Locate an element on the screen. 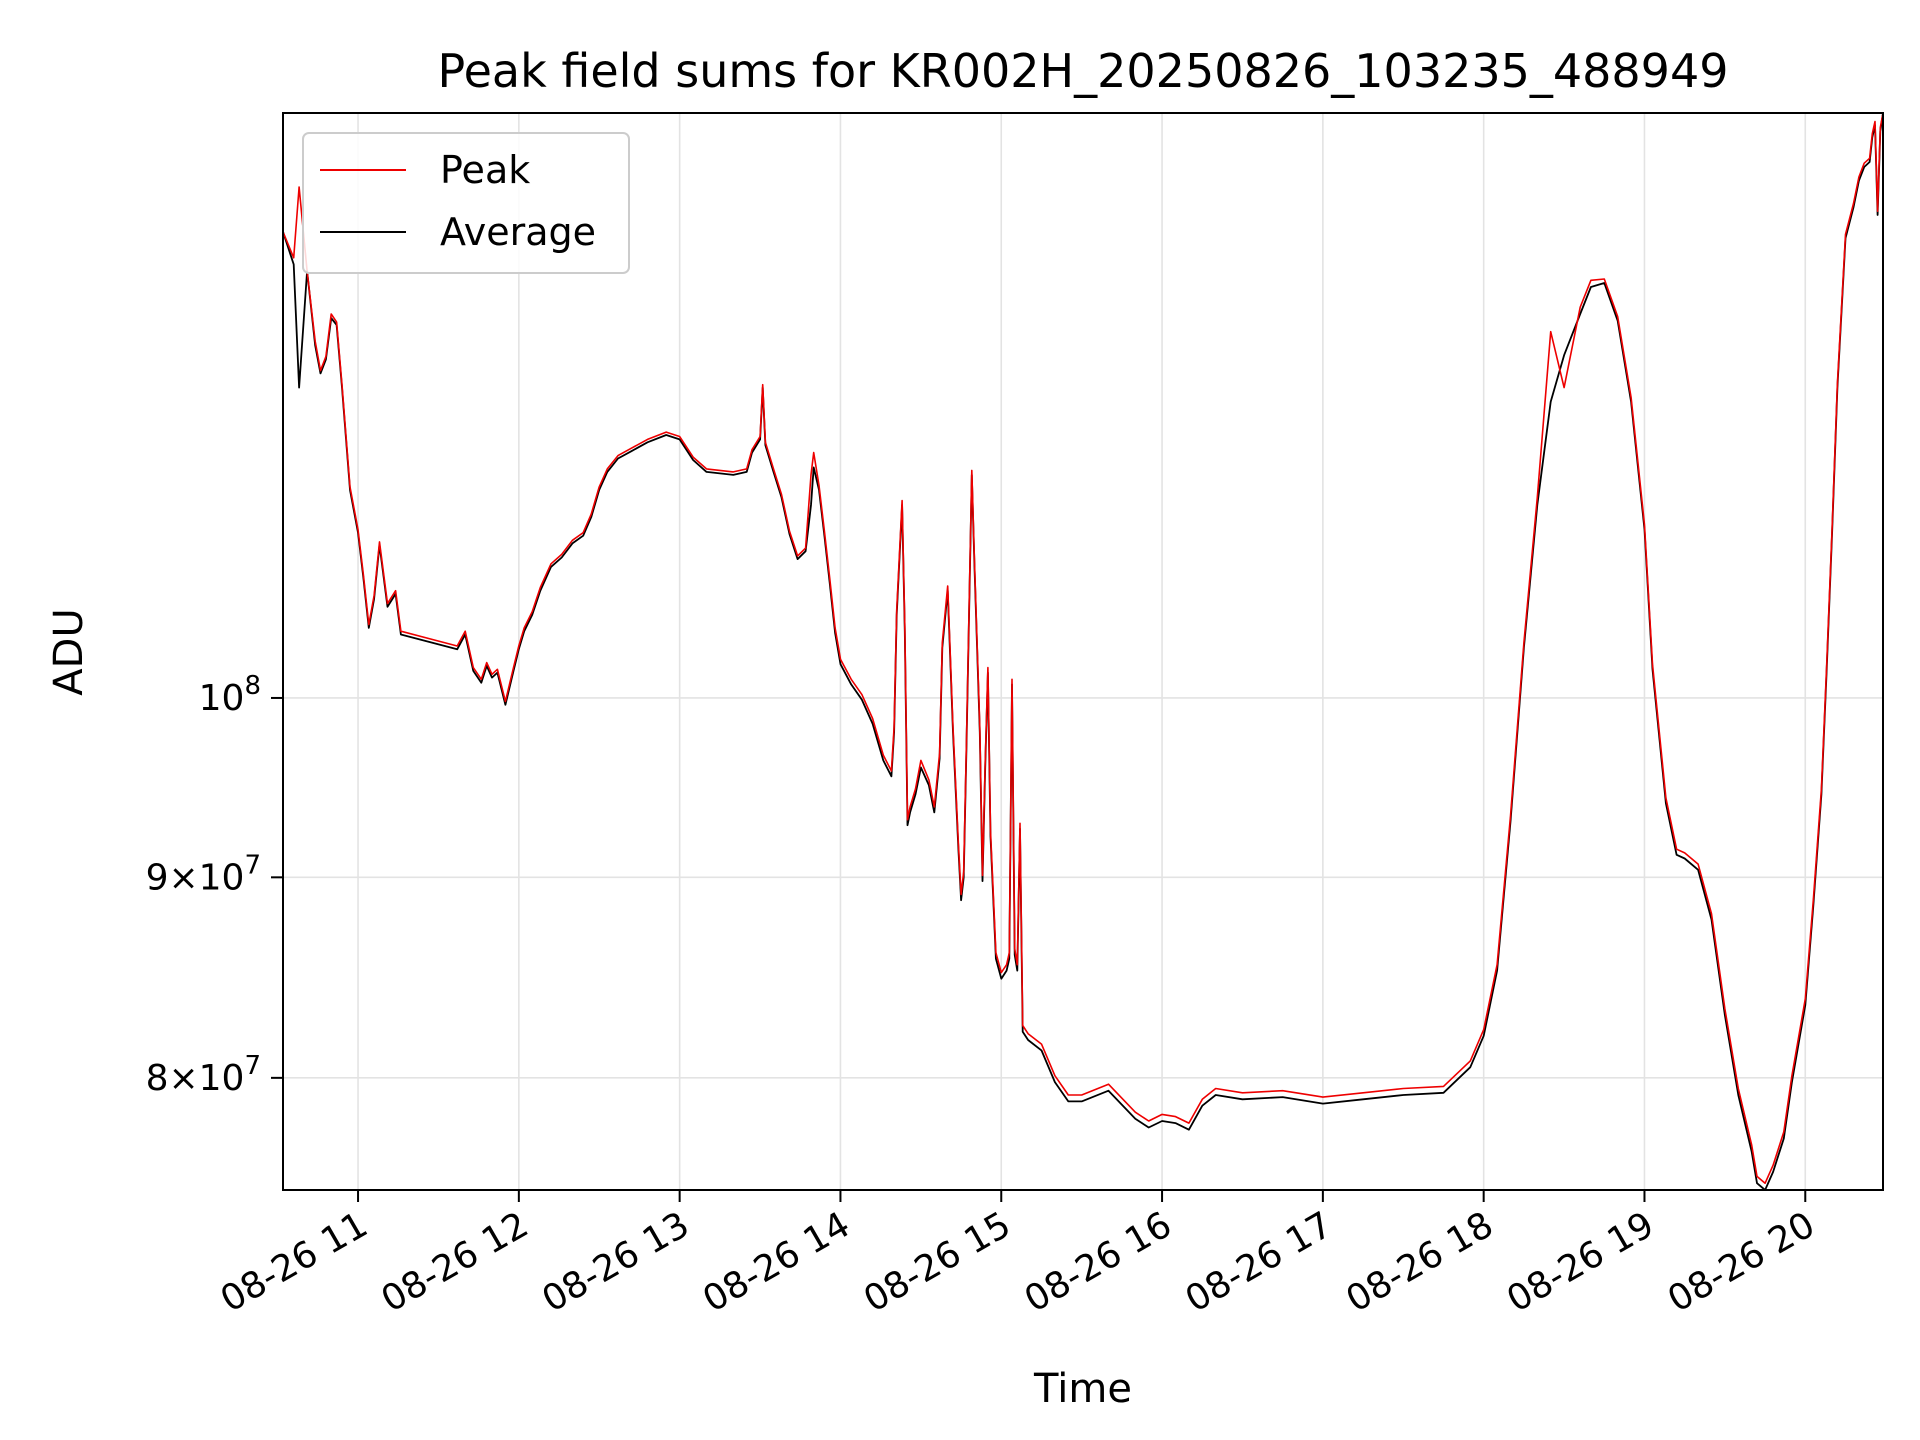 The width and height of the screenshot is (1920, 1440). legend-box is located at coordinates (466, 203).